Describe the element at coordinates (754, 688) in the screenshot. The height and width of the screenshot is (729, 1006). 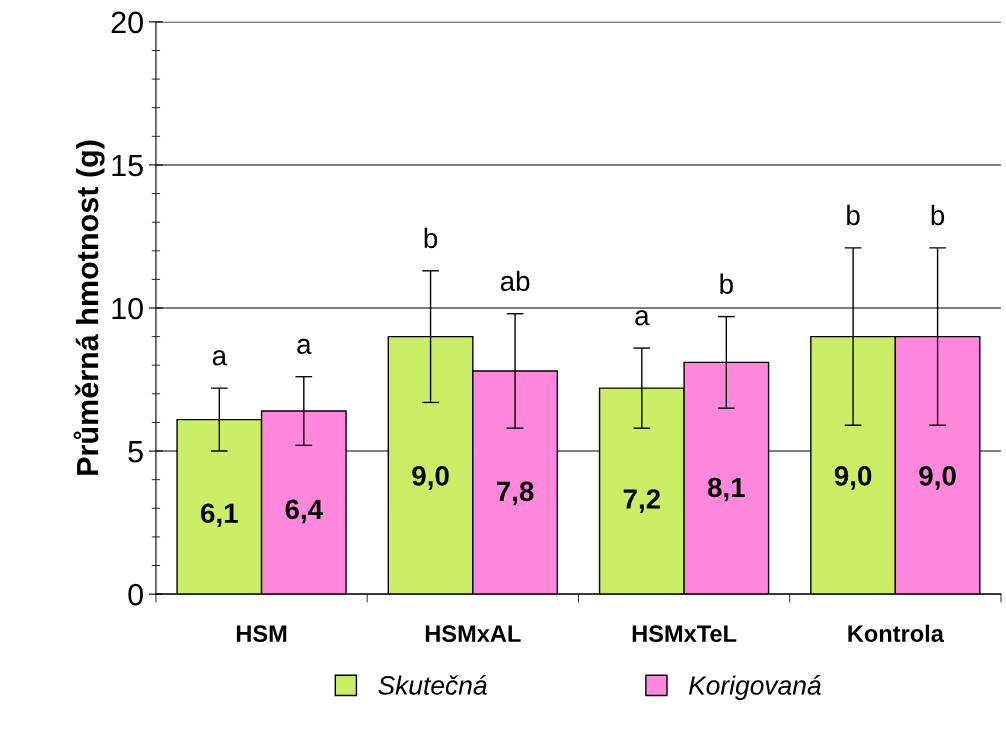
I see `legend-label: Korigovaná` at that location.